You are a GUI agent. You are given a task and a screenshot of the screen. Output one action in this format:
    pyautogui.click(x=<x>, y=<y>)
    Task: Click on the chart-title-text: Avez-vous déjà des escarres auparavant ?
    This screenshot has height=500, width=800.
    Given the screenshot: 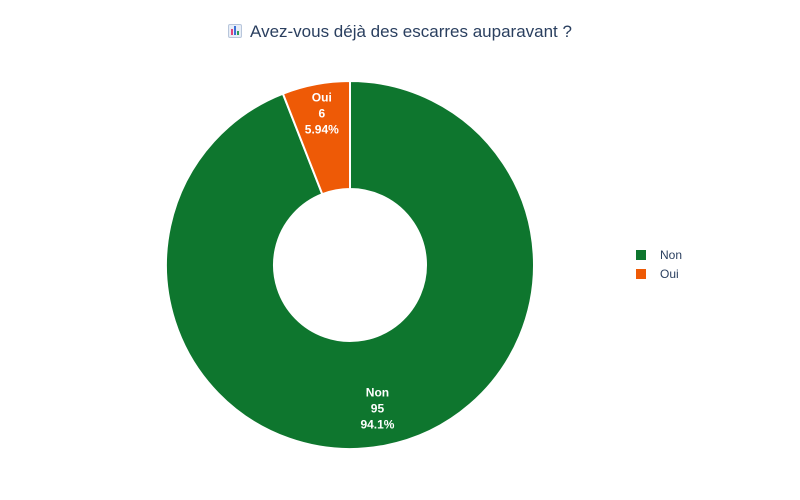 What is the action you would take?
    pyautogui.click(x=411, y=31)
    